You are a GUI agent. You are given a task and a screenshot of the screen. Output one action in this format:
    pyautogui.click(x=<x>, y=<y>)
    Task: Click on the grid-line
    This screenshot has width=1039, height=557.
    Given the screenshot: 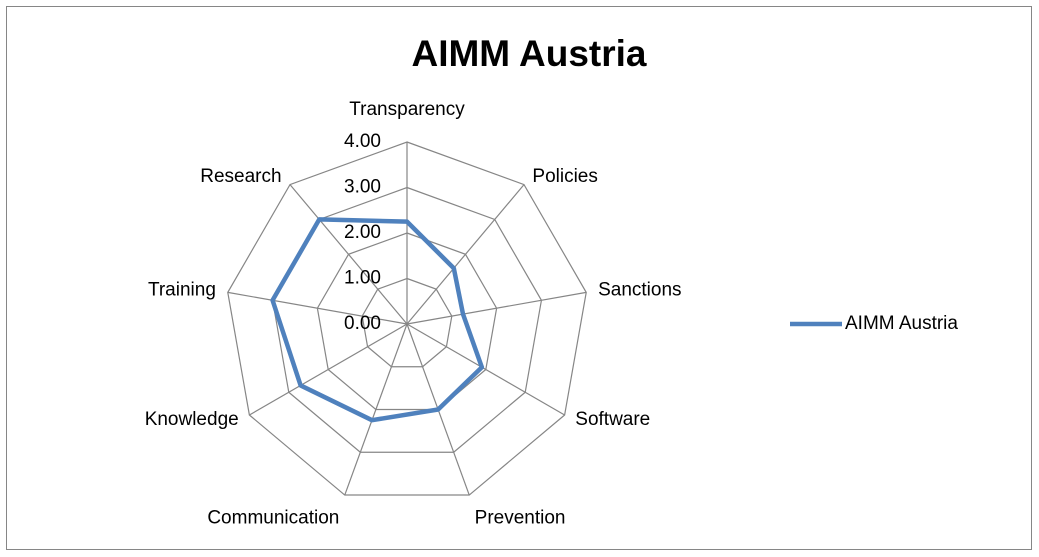 What is the action you would take?
    pyautogui.click(x=407, y=321)
    